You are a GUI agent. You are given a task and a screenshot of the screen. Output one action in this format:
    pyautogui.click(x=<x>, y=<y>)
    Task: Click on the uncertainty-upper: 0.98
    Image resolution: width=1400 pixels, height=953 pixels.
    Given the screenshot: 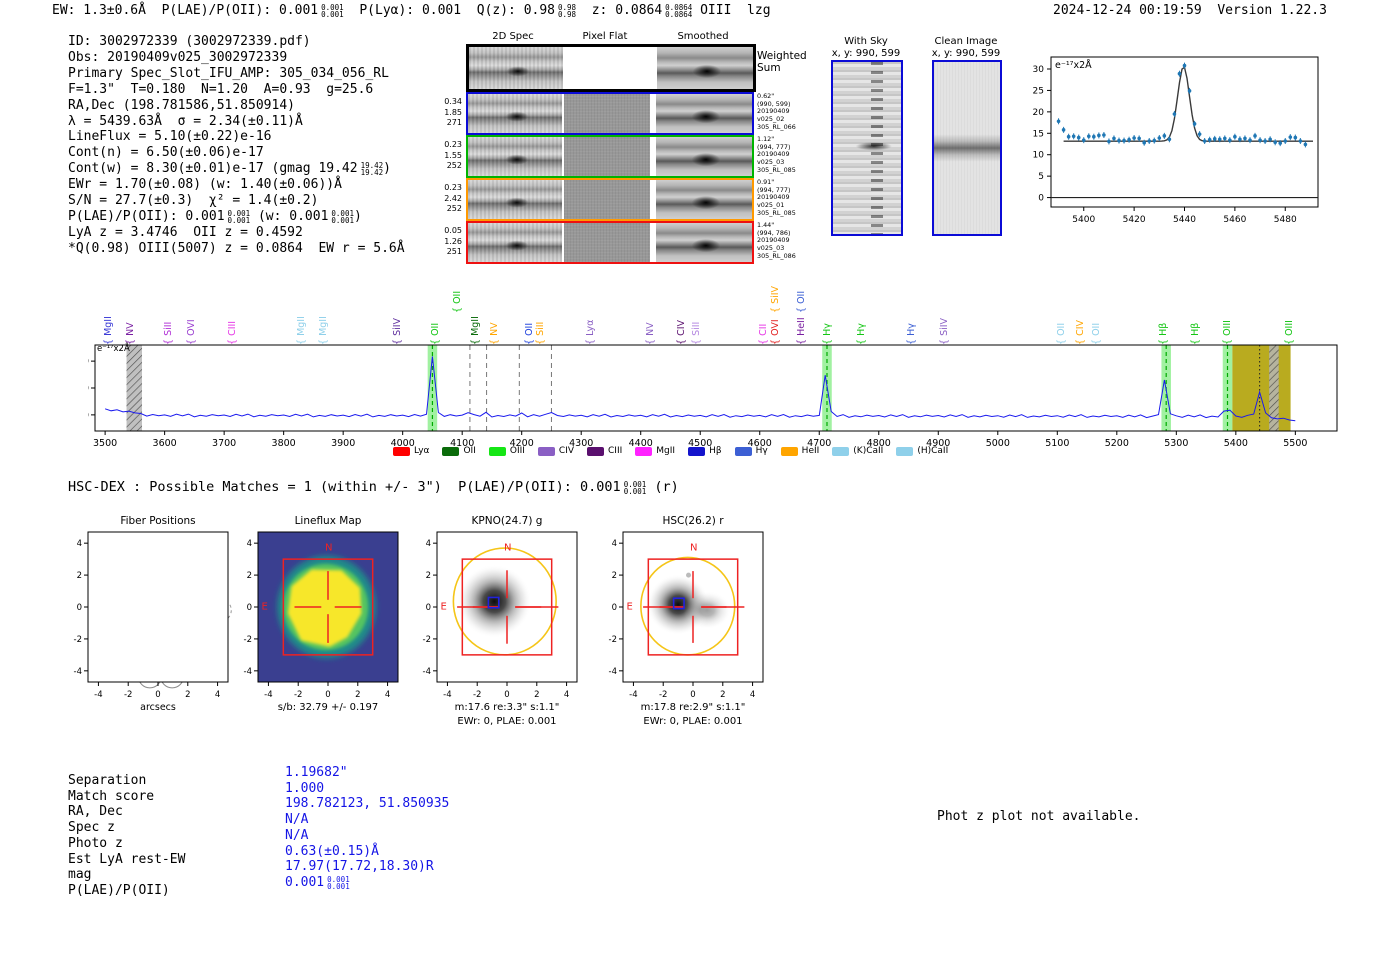 What is the action you would take?
    pyautogui.click(x=567, y=7)
    